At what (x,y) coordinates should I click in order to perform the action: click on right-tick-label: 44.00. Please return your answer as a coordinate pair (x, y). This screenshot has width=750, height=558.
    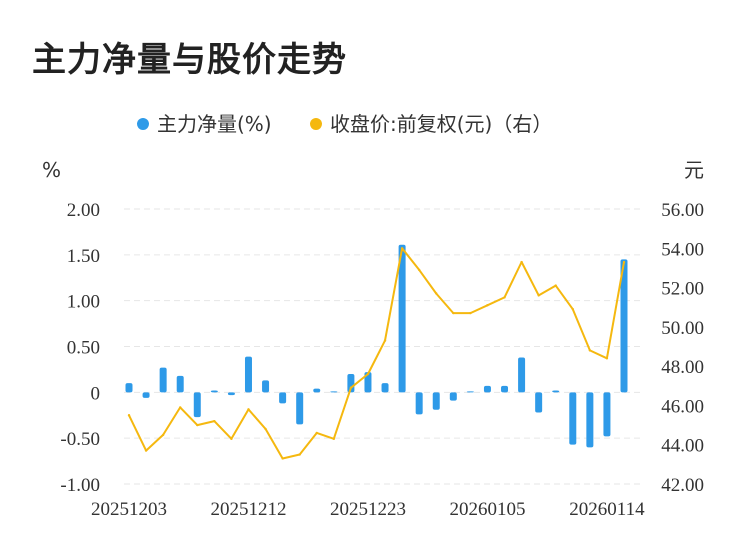
    Looking at the image, I should click on (682, 446).